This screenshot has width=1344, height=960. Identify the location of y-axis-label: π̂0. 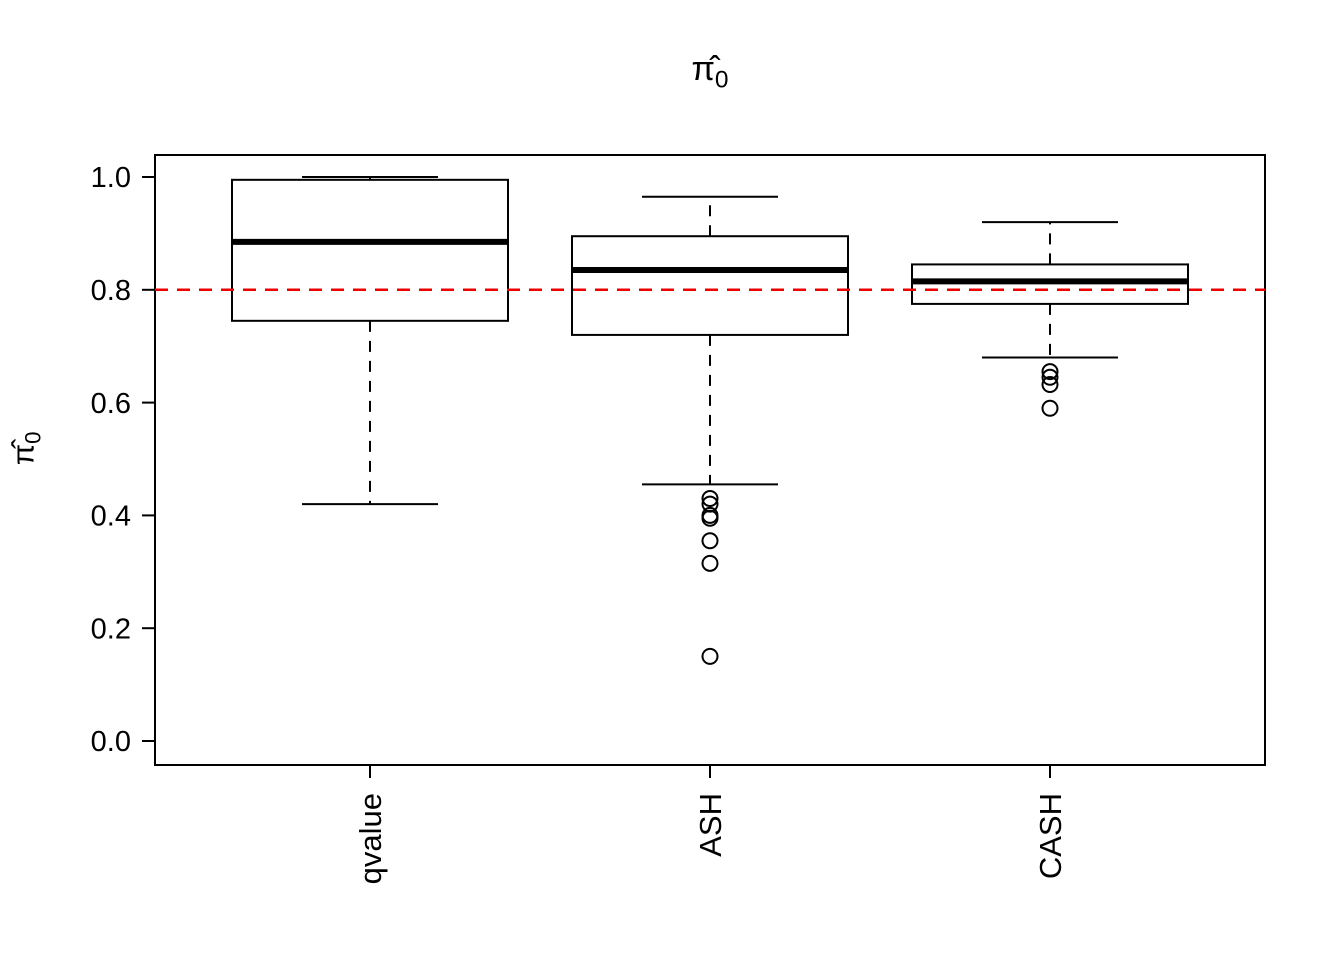
(26, 448).